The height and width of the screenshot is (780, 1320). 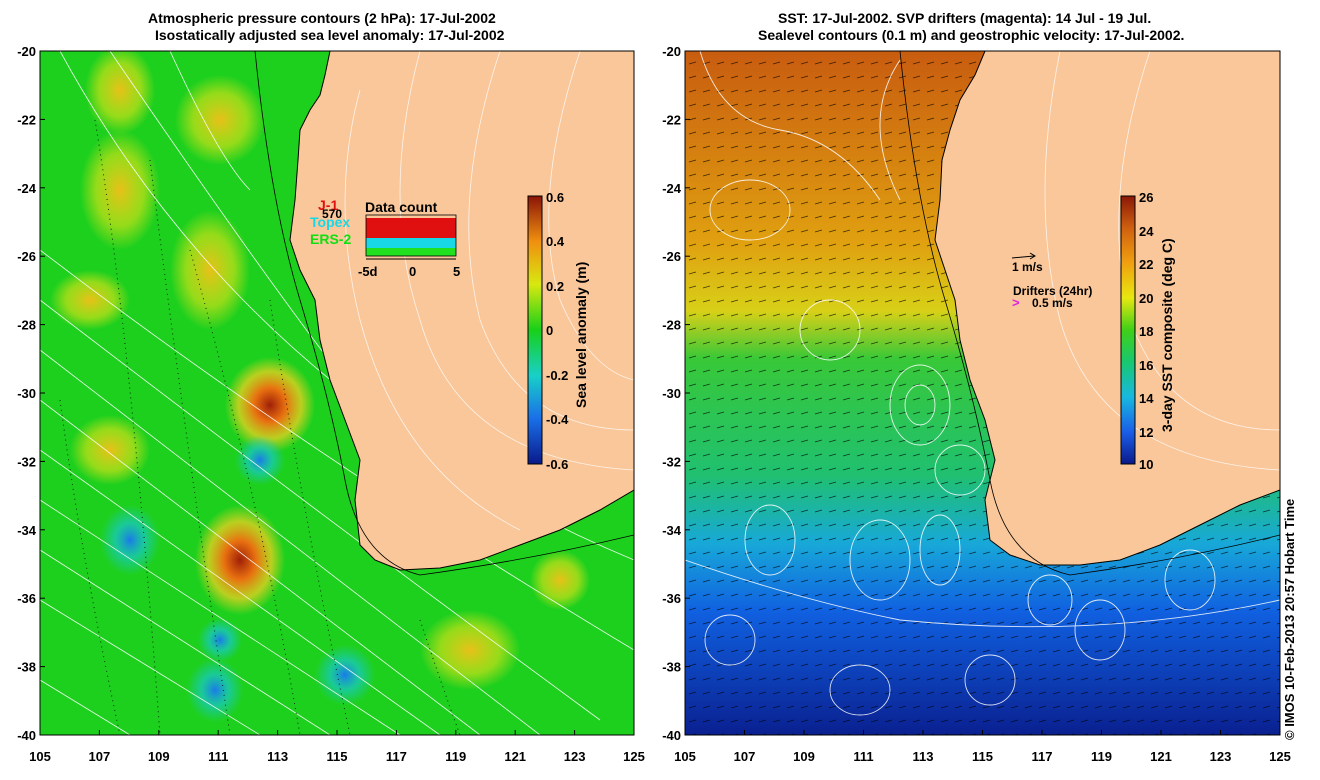 What do you see at coordinates (1027, 267) in the screenshot?
I see `velocity-key-label: 1 m/s` at bounding box center [1027, 267].